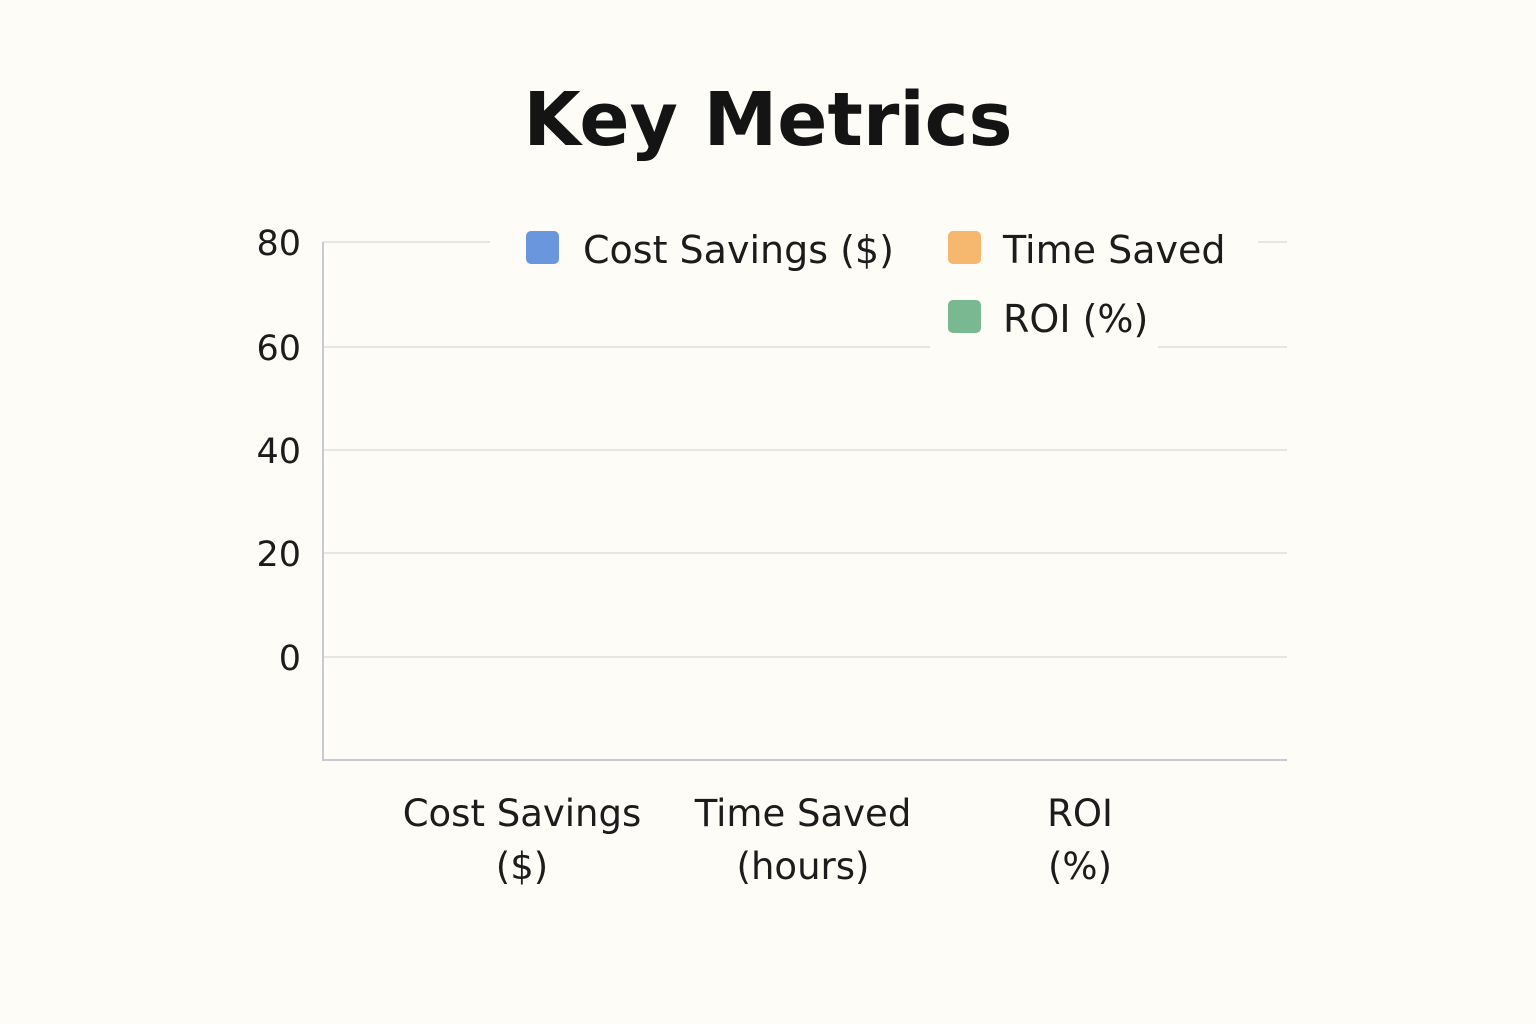 Image resolution: width=1536 pixels, height=1024 pixels. I want to click on y-tick-labels: 80 60 40 20 0, so click(278, 451).